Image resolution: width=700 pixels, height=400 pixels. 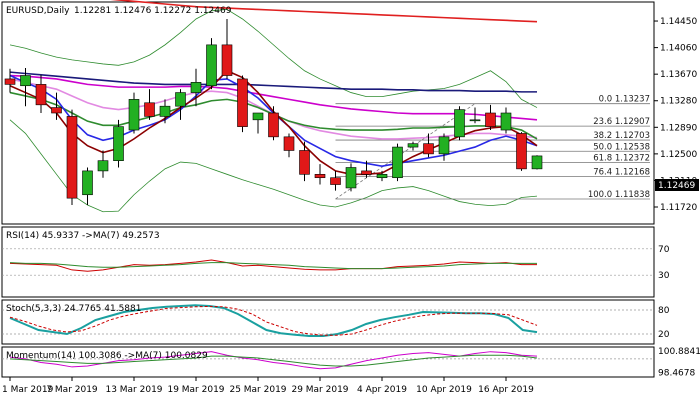 What do you see at coordinates (679, 352) in the screenshot?
I see `momentum-tick-label: 100.8841` at bounding box center [679, 352].